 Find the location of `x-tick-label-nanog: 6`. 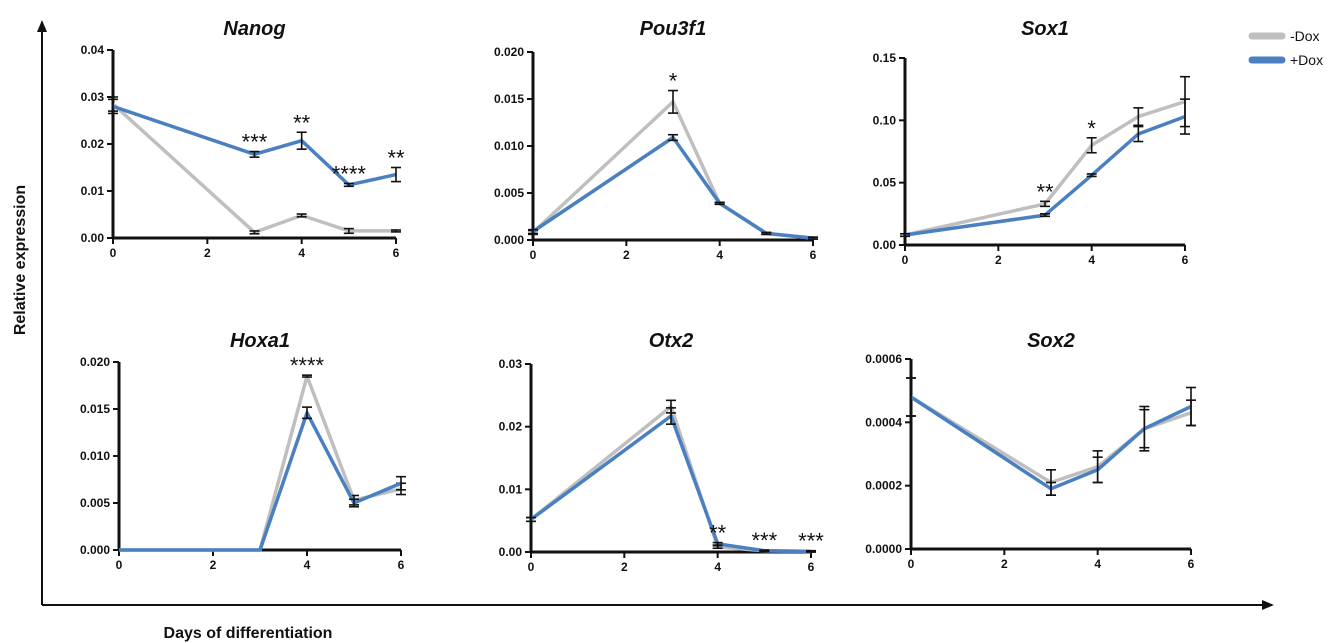

x-tick-label-nanog: 6 is located at coordinates (396, 253).